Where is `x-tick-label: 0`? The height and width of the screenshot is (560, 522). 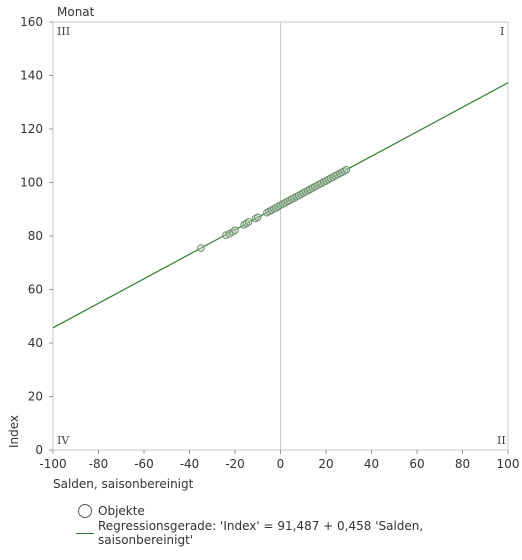
x-tick-label: 0 is located at coordinates (281, 464).